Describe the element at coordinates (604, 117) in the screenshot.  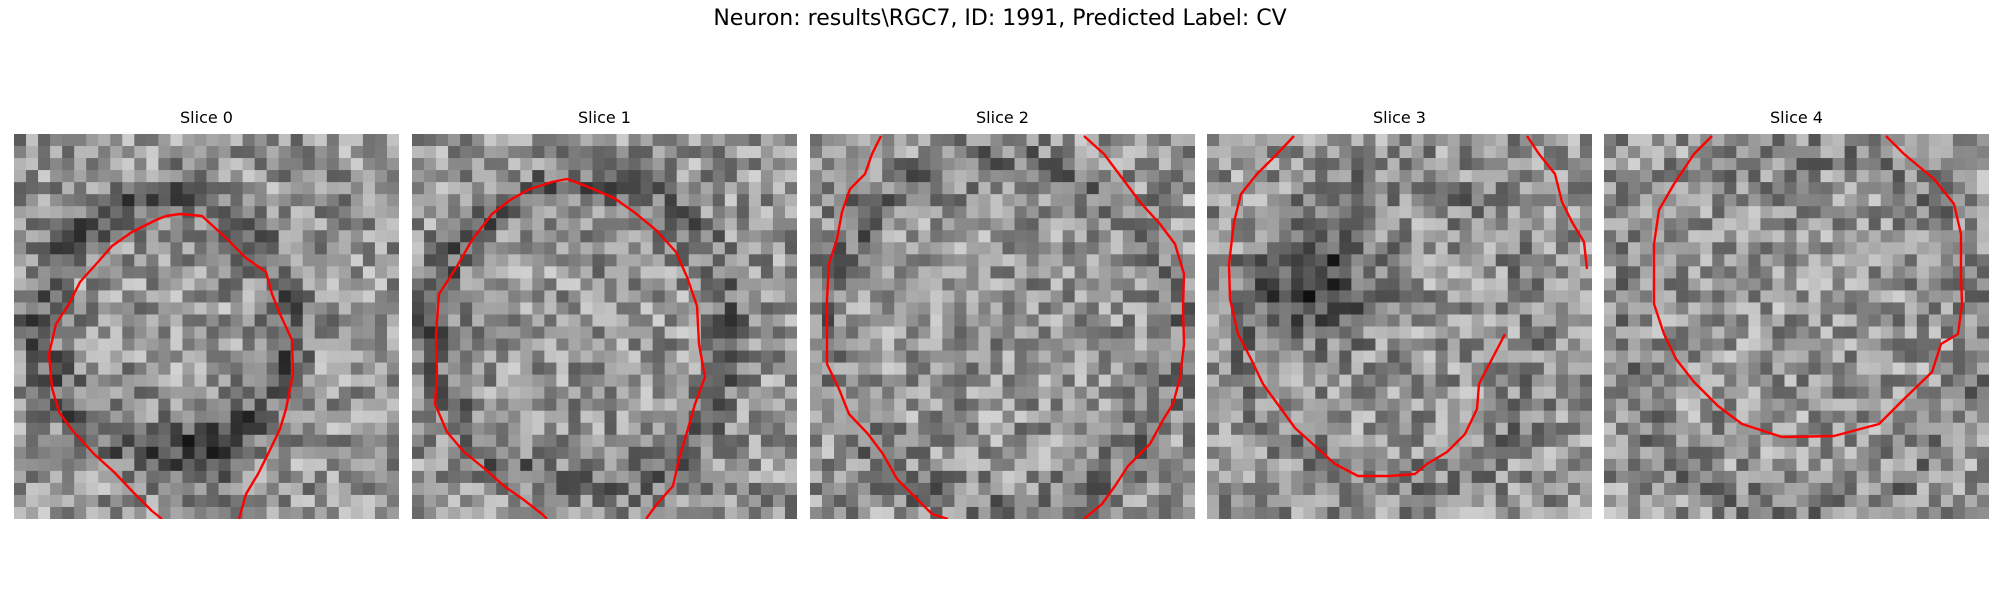
I see `slice-title: Slice 1` at that location.